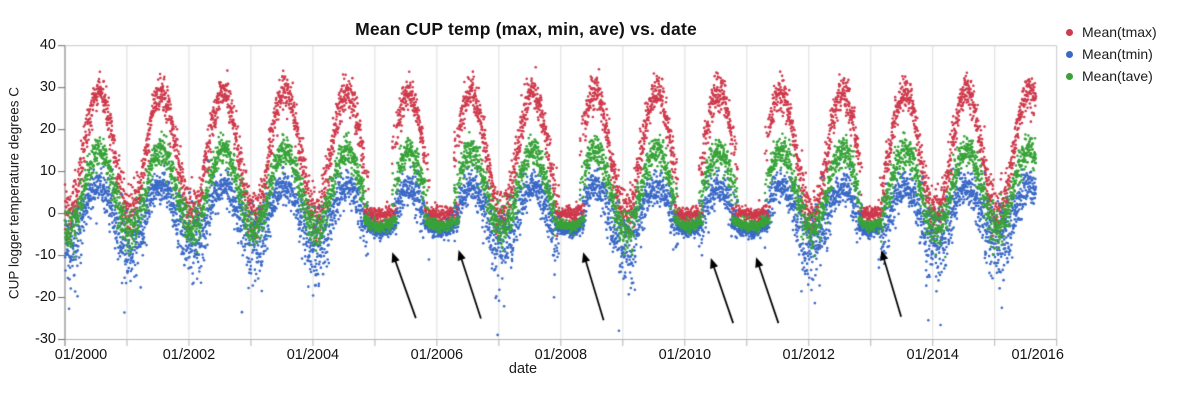 The width and height of the screenshot is (1192, 405). Describe the element at coordinates (1117, 76) in the screenshot. I see `legend-label-tave: Mean(tave)` at that location.